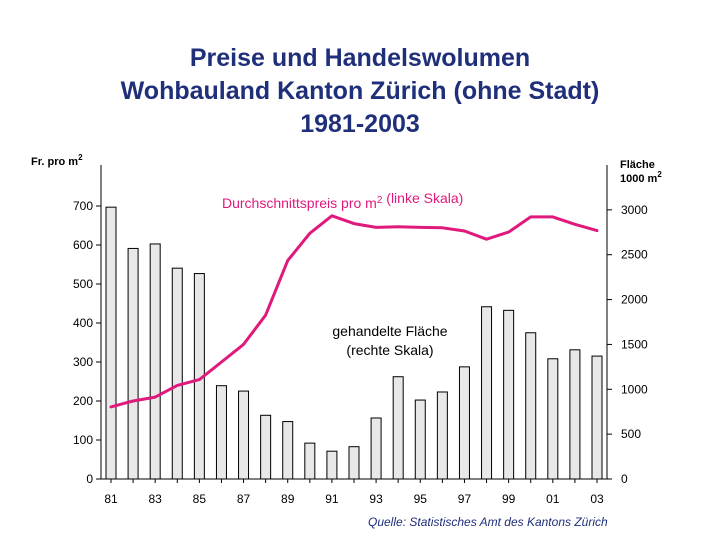 The image size is (720, 540). What do you see at coordinates (83, 440) in the screenshot?
I see `left-tick-label-100: 100` at bounding box center [83, 440].